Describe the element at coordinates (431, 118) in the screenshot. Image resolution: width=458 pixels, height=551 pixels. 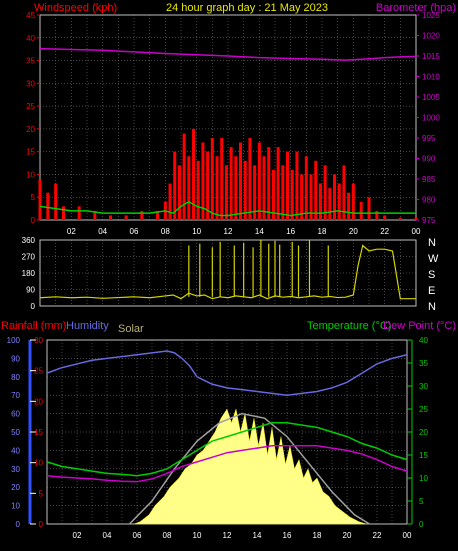
I see `barometer-tick-label: 1000` at that location.